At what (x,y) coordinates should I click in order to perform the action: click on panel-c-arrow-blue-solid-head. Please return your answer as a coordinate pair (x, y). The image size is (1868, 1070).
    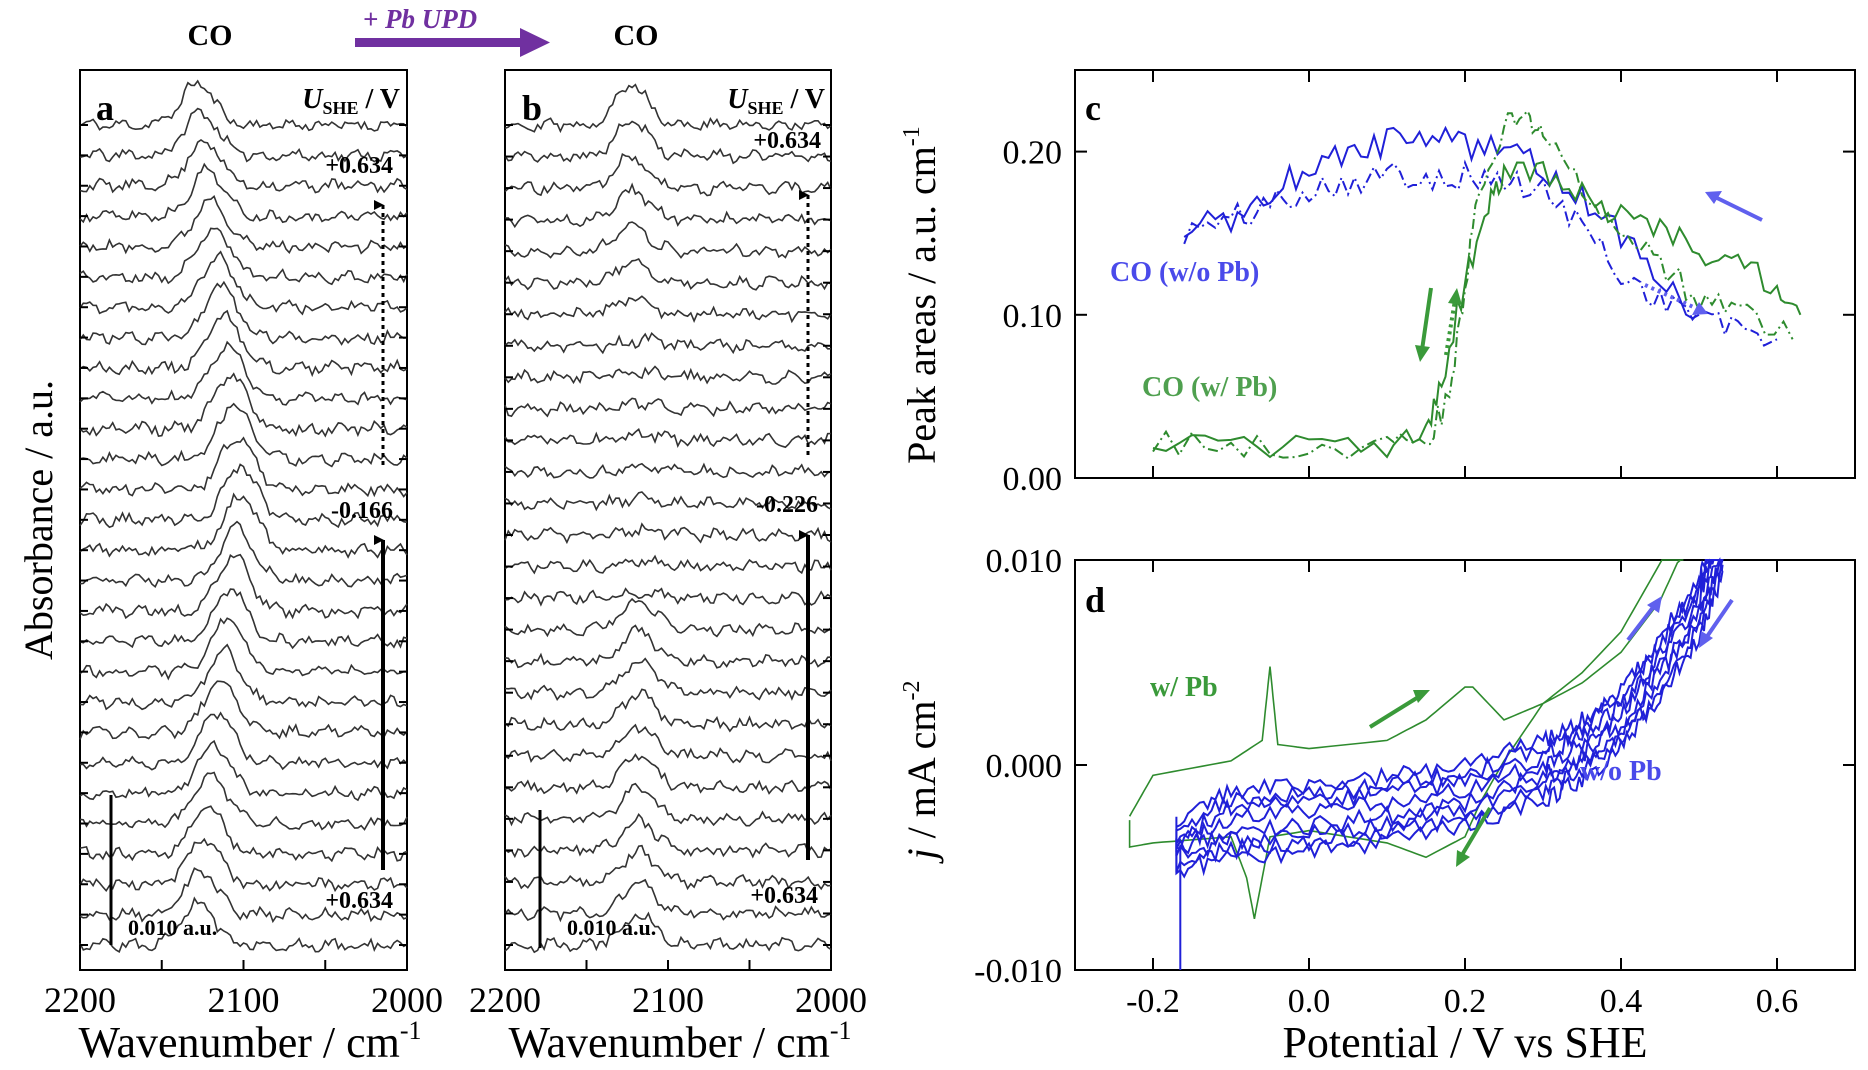
    Looking at the image, I should click on (1713, 197).